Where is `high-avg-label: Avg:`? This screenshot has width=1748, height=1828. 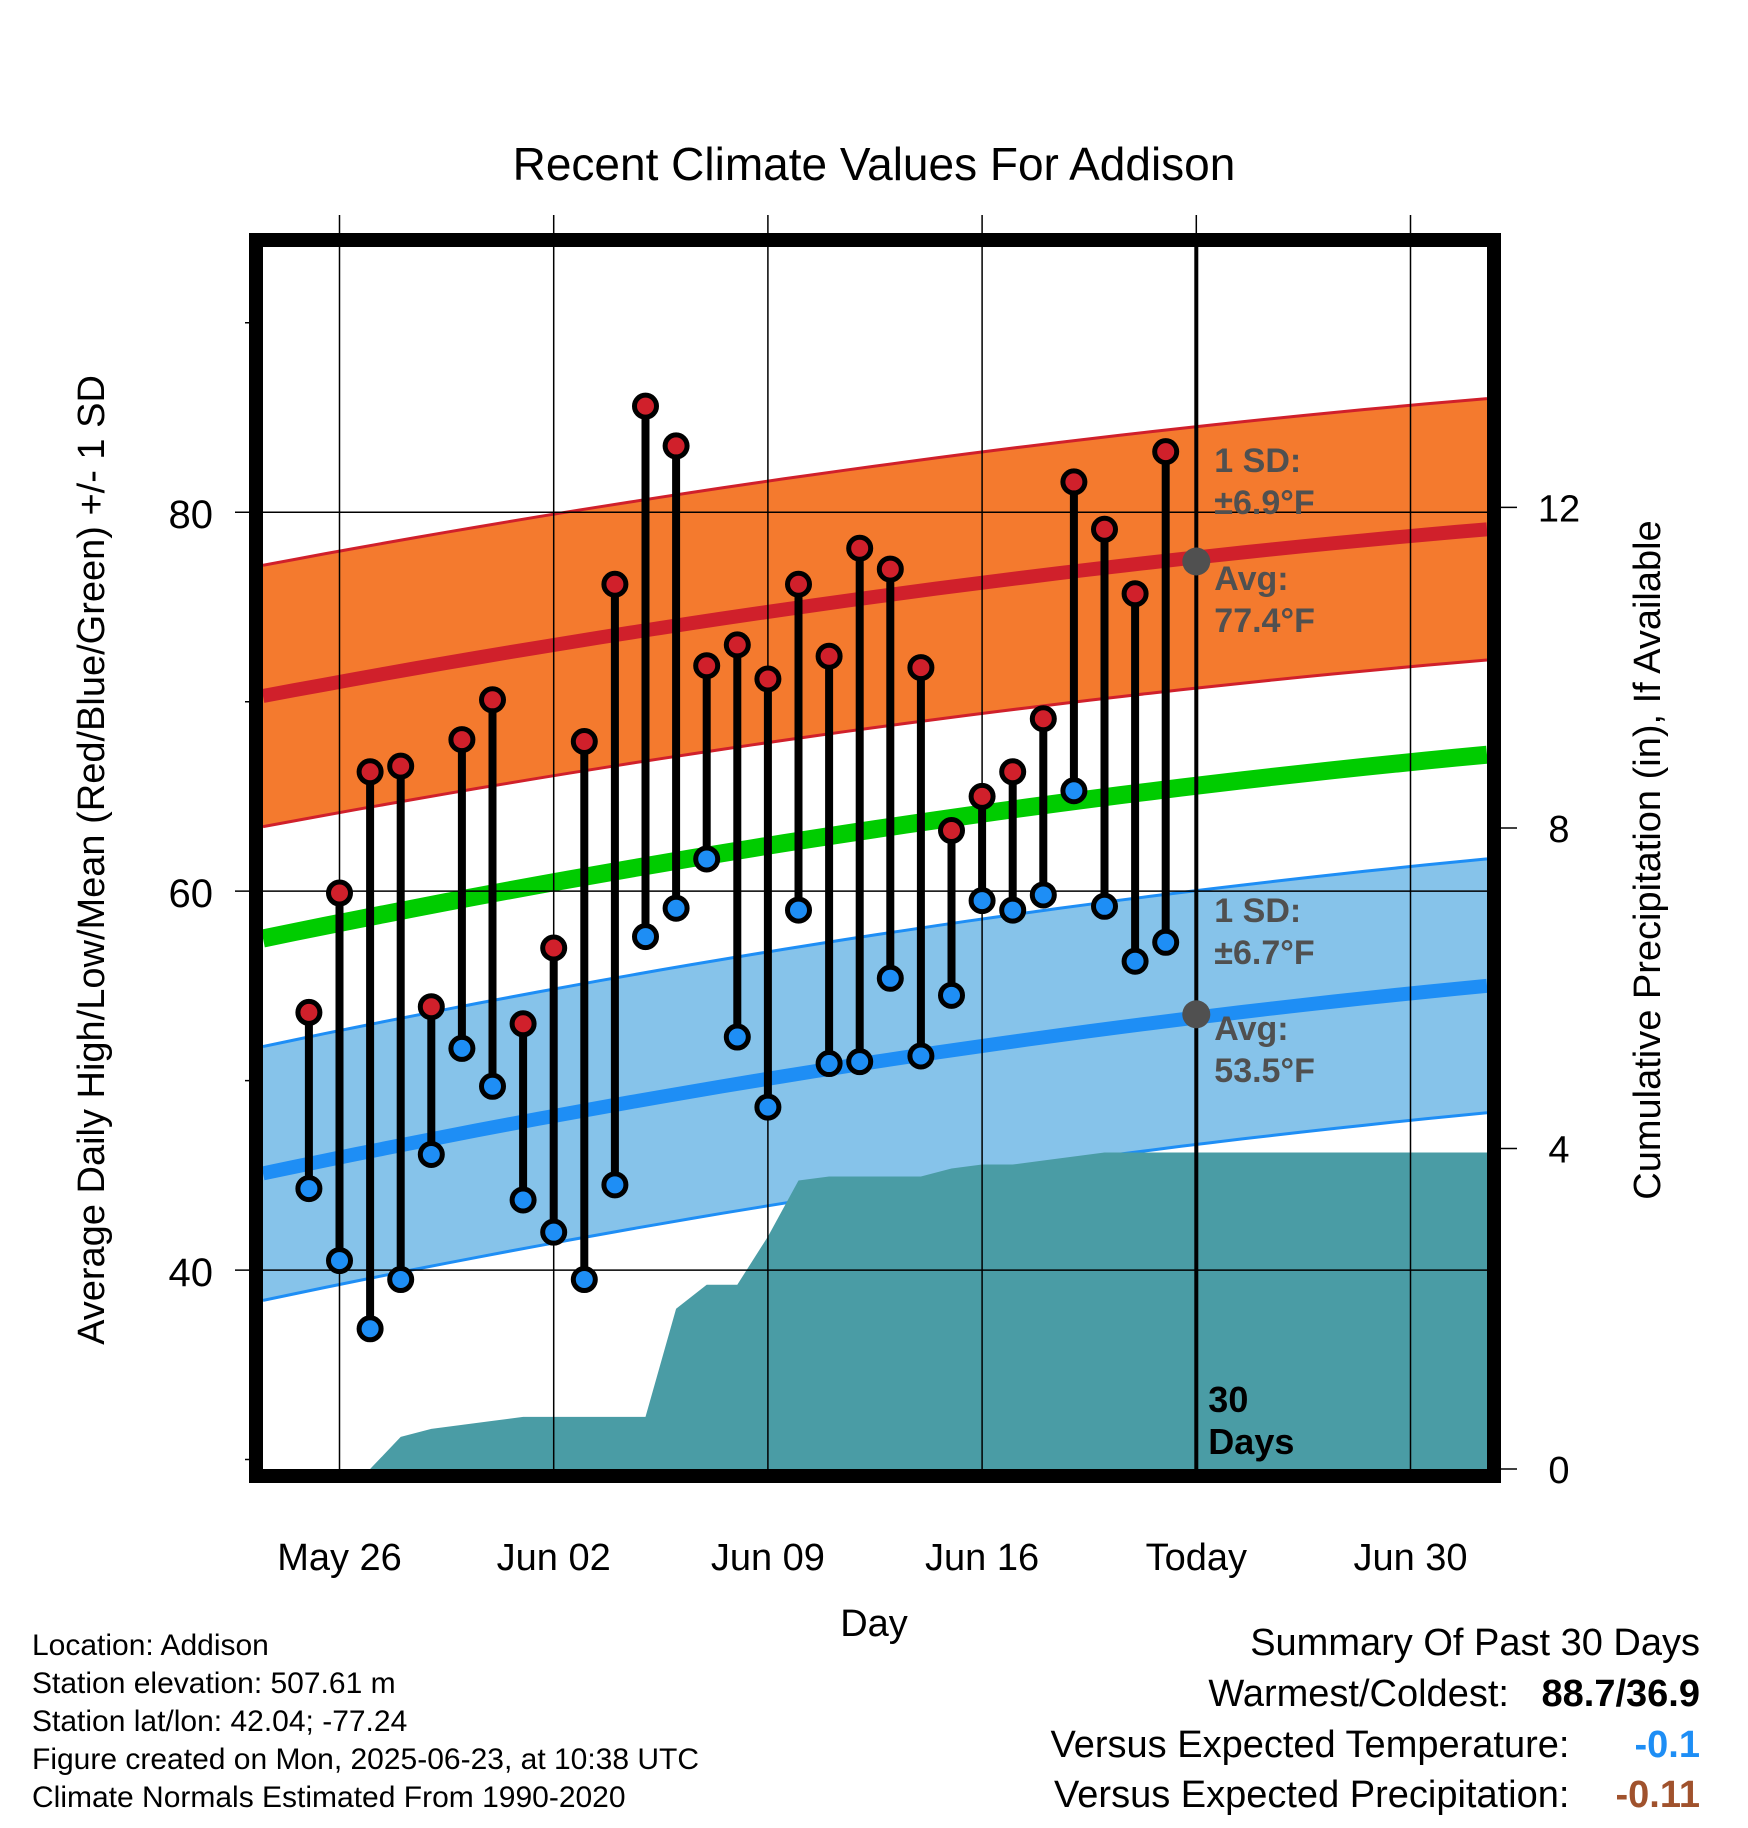
high-avg-label: Avg: is located at coordinates (1251, 579).